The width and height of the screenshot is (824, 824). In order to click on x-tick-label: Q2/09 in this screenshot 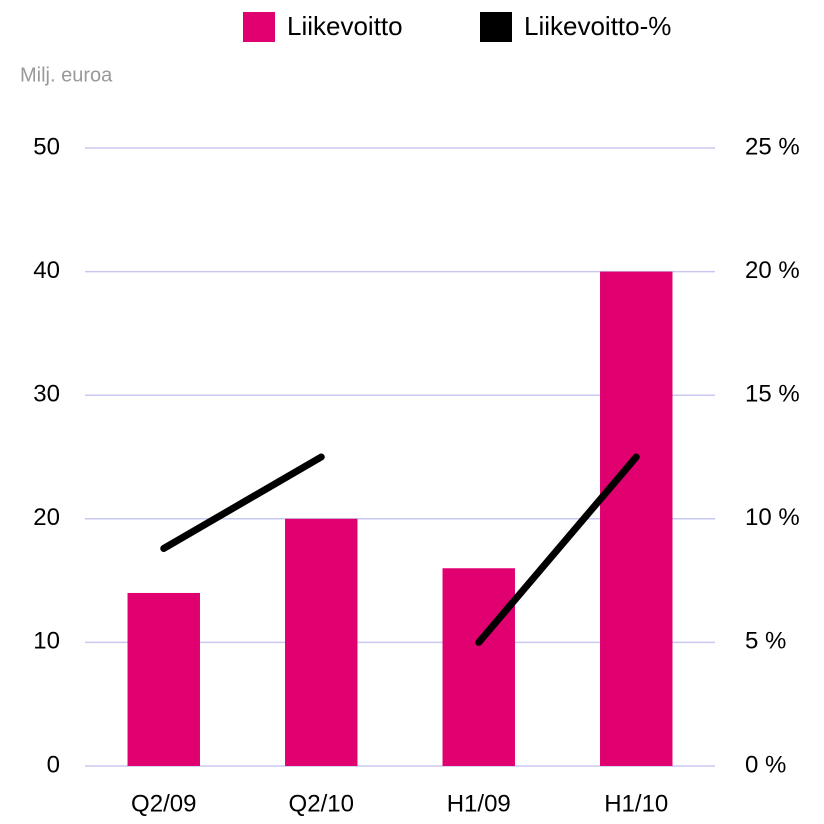, I will do `click(163, 803)`.